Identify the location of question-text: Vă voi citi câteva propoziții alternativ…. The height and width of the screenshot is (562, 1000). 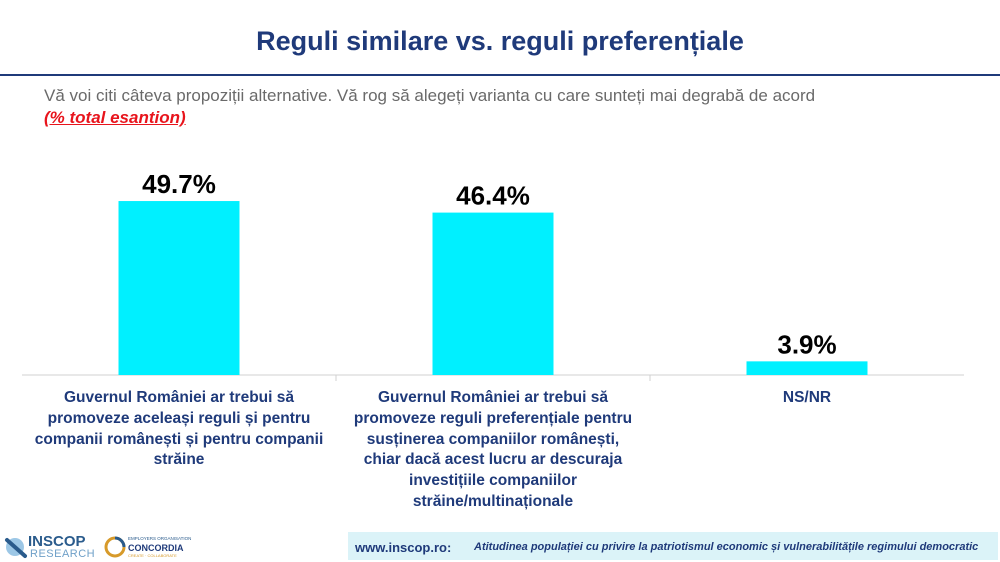
(430, 95).